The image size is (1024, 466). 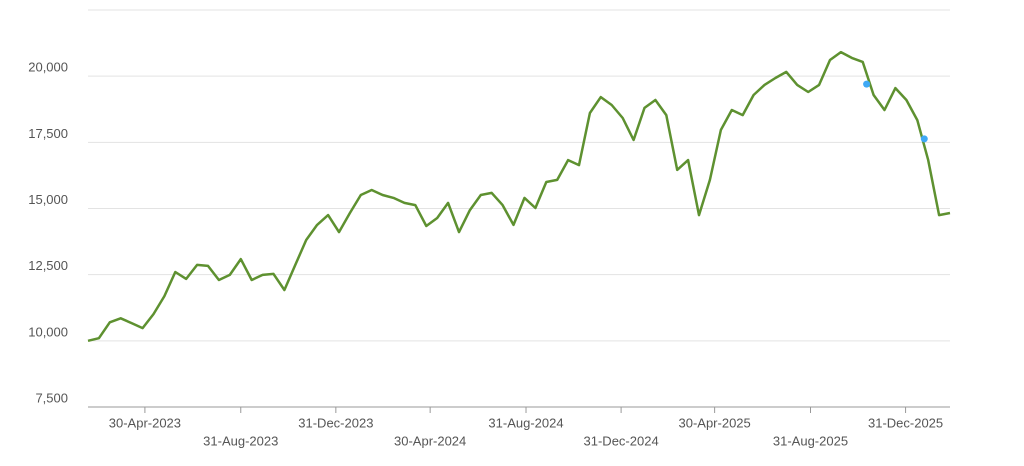 What do you see at coordinates (621, 440) in the screenshot?
I see `x-tick-label: 31-Dec-2024` at bounding box center [621, 440].